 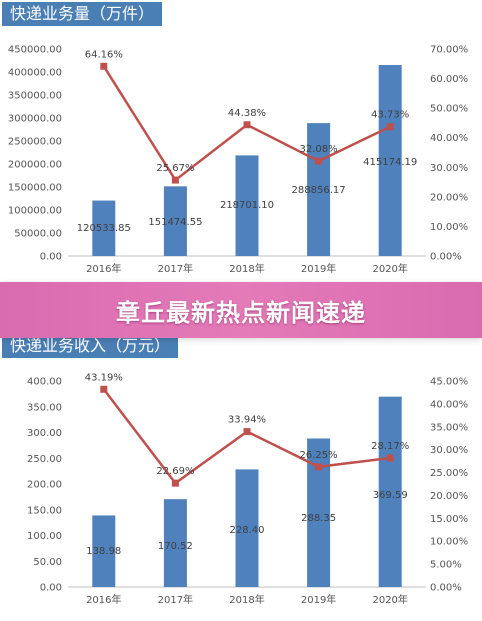 I want to click on y-tick-label: 400000.00, so click(x=35, y=73).